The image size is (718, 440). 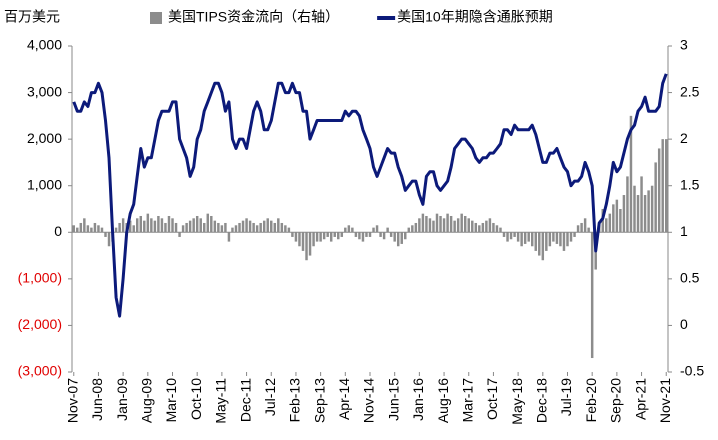 I want to click on x-tick-label: Jul-12, so click(x=270, y=397).